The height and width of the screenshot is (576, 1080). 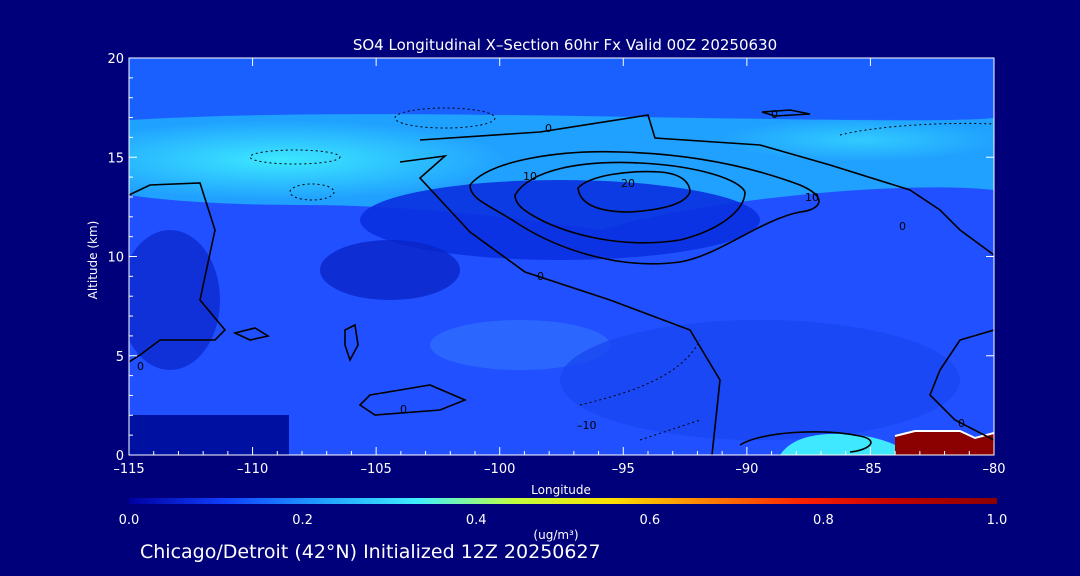 I want to click on y-tick-label: 15, so click(x=115, y=158).